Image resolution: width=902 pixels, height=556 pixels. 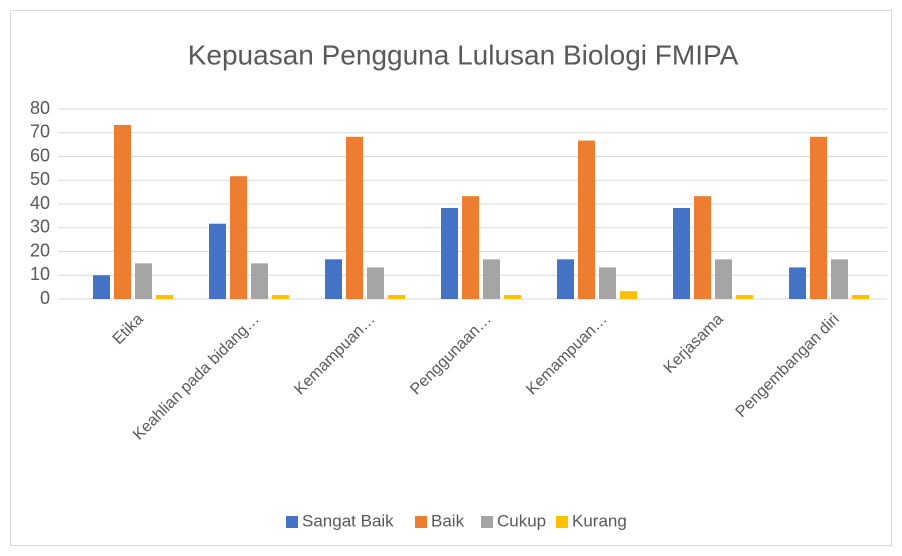 I want to click on y-tick-label: 20, so click(x=40, y=250).